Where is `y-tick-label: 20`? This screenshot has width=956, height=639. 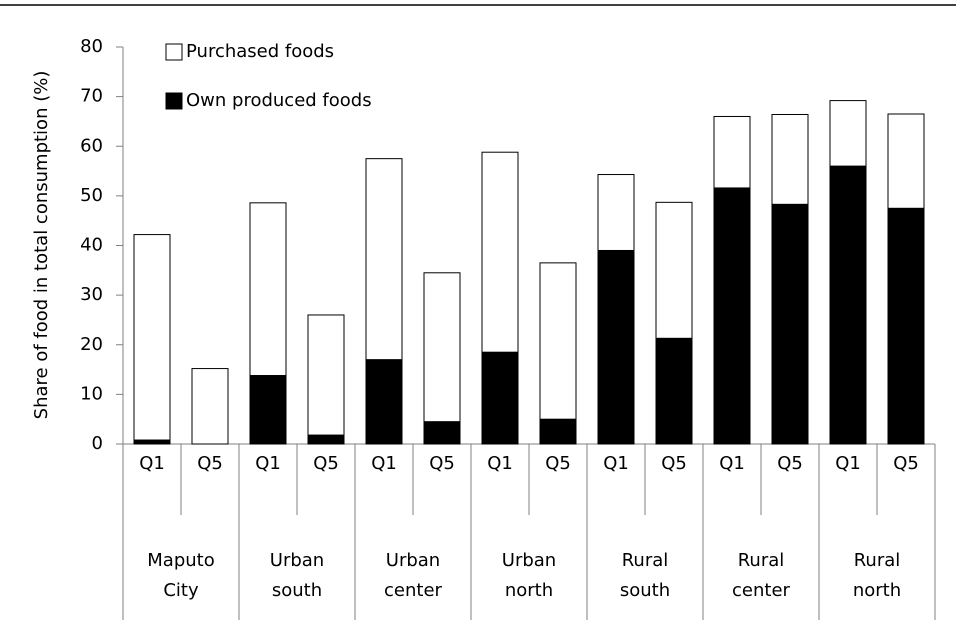
y-tick-label: 20 is located at coordinates (91, 344).